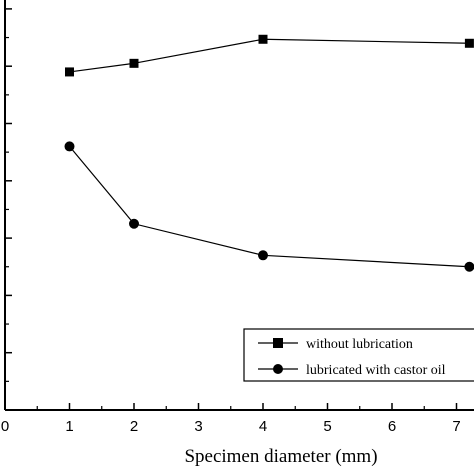 The image size is (474, 474). What do you see at coordinates (263, 426) in the screenshot?
I see `x-tick-label-4: 4` at bounding box center [263, 426].